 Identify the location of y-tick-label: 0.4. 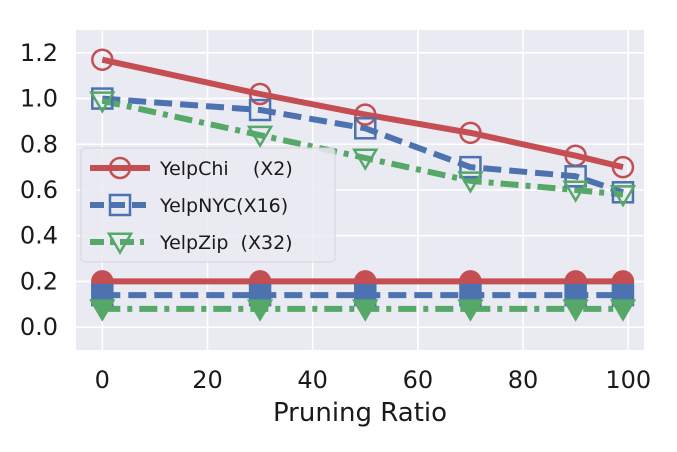
(39, 236).